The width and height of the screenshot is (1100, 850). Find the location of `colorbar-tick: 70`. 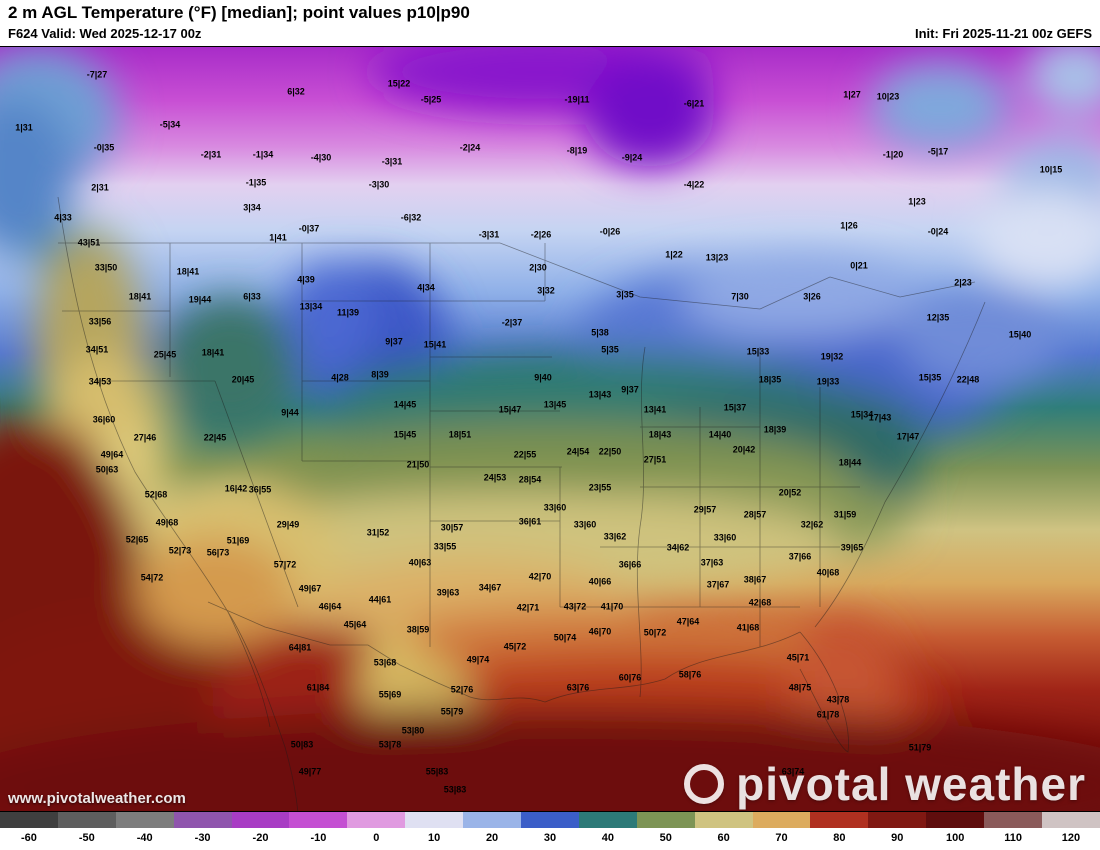

colorbar-tick: 70 is located at coordinates (781, 838).